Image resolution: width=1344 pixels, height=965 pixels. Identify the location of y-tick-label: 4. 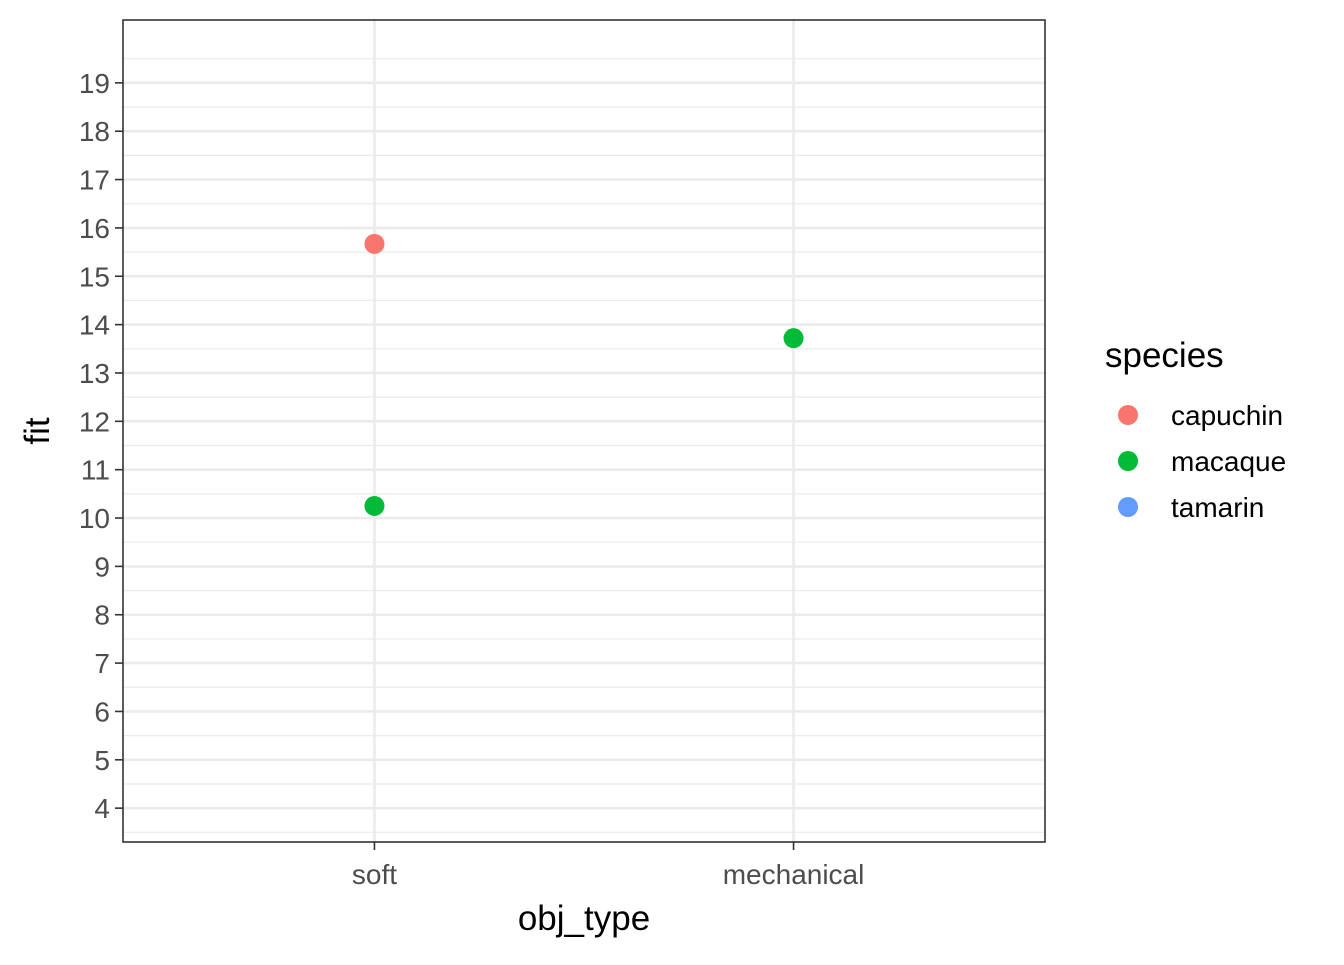
(102, 808).